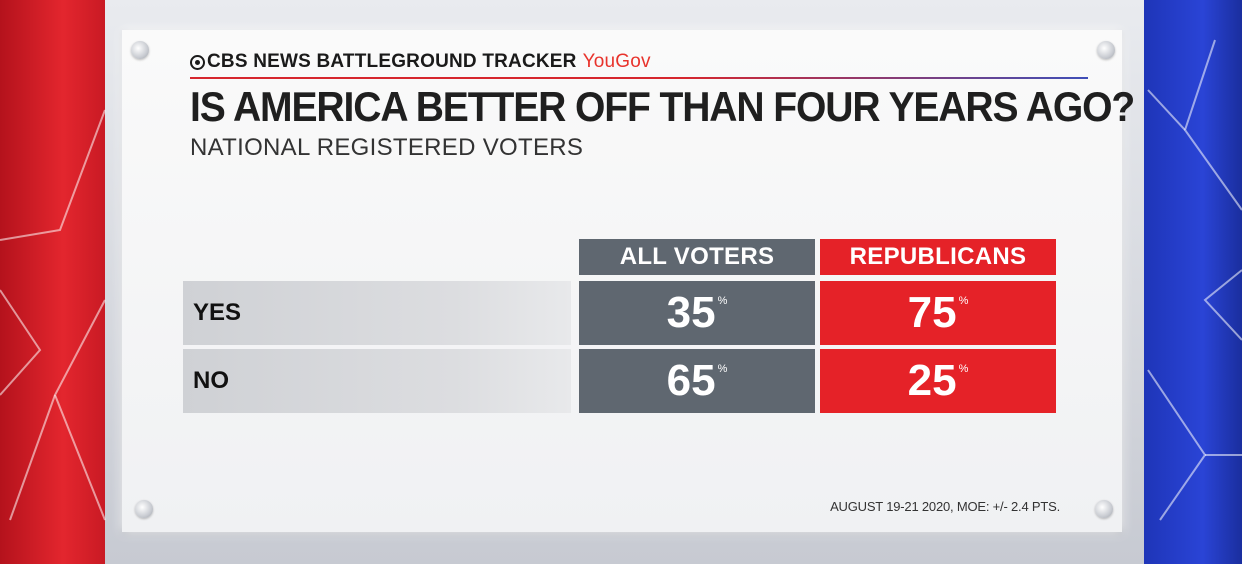 Image resolution: width=1242 pixels, height=564 pixels. I want to click on page-subtitle: NATIONAL REGISTERED VOTERS, so click(387, 147).